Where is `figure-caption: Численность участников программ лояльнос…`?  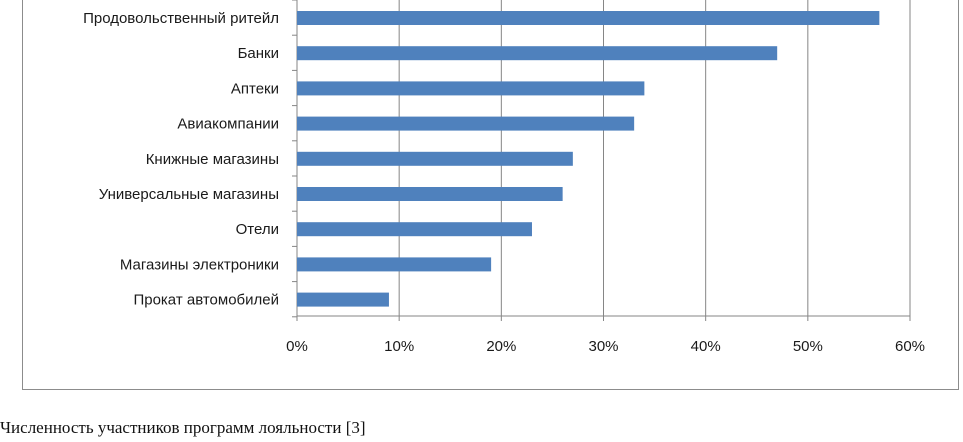
figure-caption: Численность участников программ лояльнос… is located at coordinates (183, 427).